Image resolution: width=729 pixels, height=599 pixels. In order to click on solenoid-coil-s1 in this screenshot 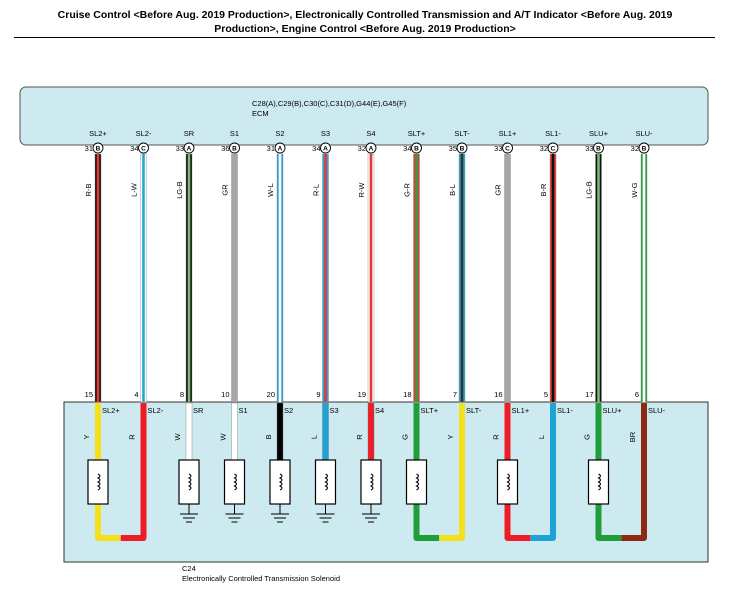, I will do `click(234, 482)`.